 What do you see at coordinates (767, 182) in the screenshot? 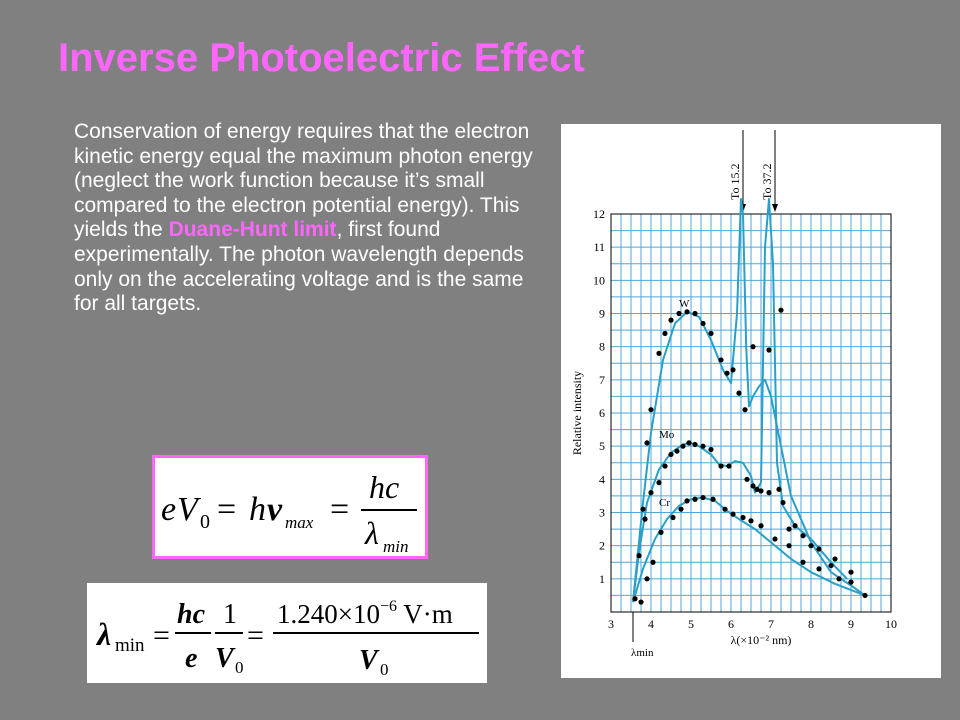
I see `off-scale-annotation: To 37.2` at bounding box center [767, 182].